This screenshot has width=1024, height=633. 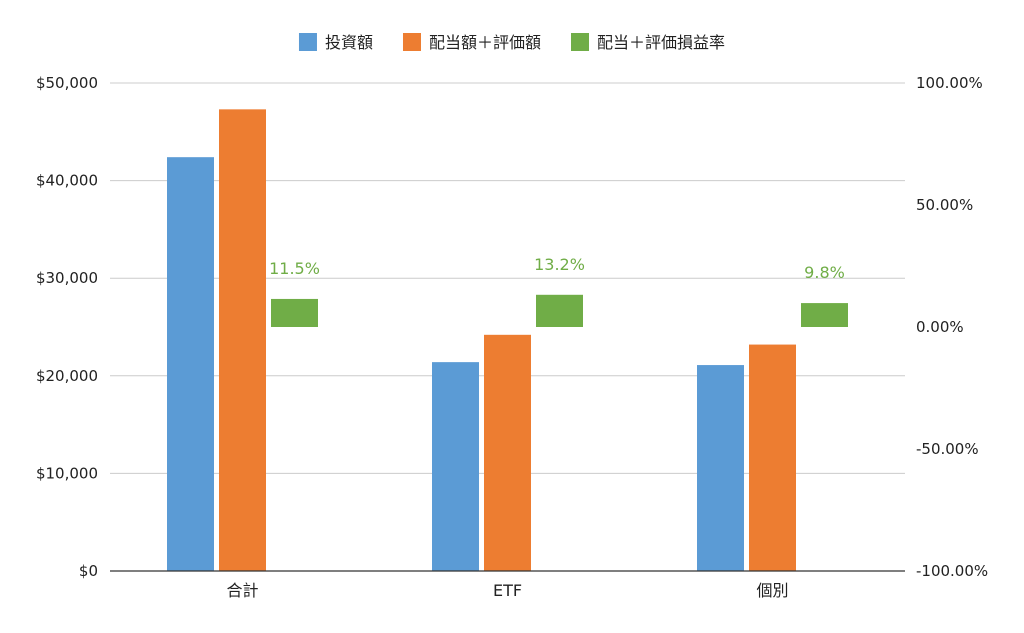 What do you see at coordinates (947, 449) in the screenshot?
I see `y-right-tick-label: -50.00%` at bounding box center [947, 449].